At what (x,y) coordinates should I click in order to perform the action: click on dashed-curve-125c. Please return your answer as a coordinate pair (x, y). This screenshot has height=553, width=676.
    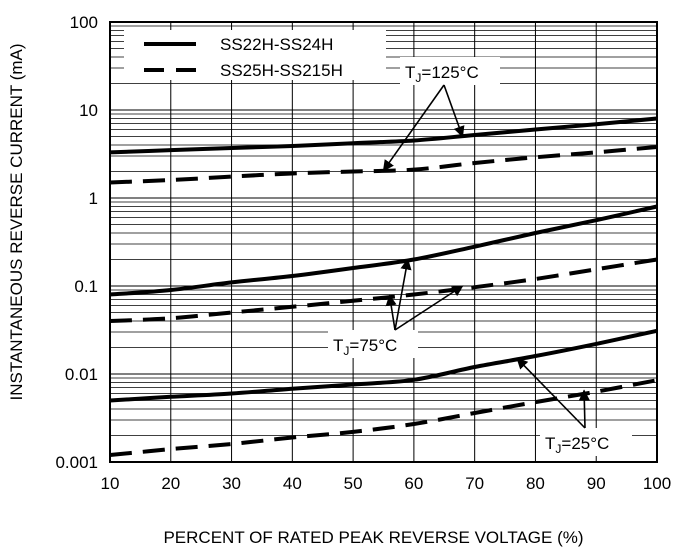
    Looking at the image, I should click on (383, 165).